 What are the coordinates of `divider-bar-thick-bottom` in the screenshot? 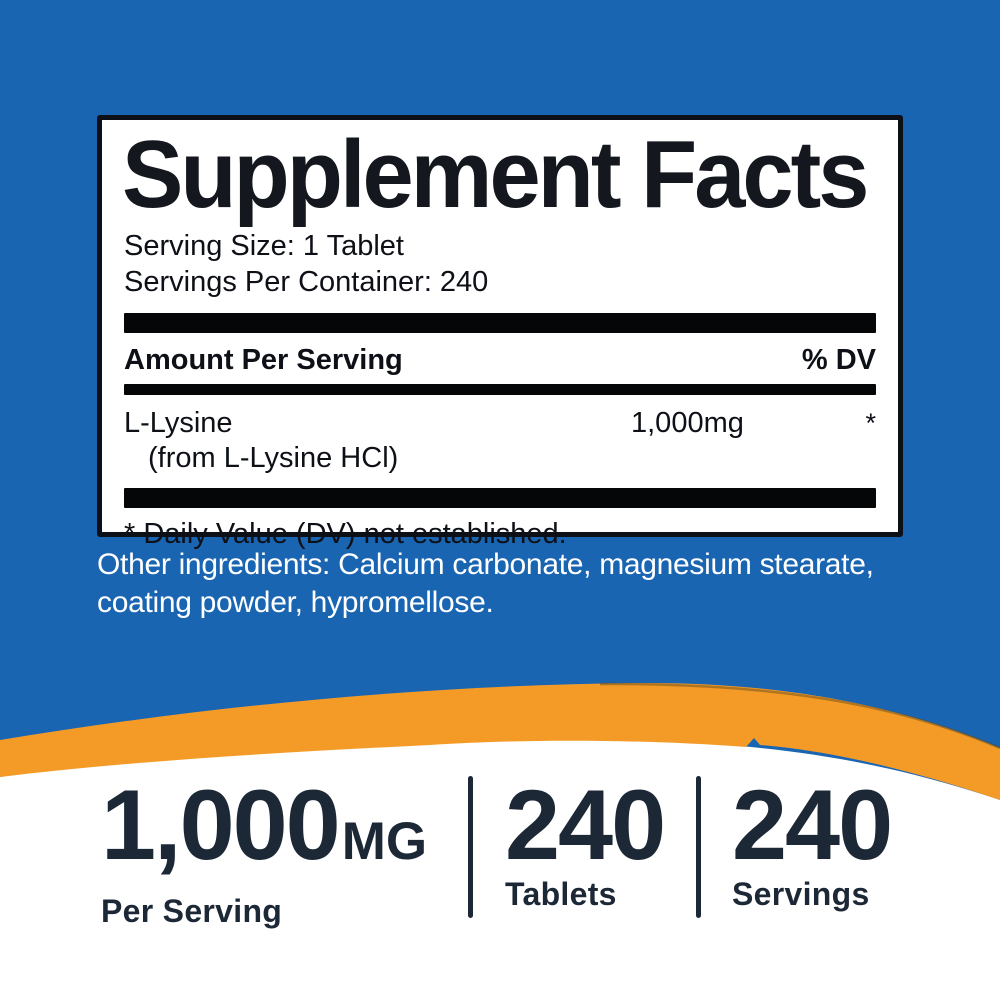 It's located at (500, 498).